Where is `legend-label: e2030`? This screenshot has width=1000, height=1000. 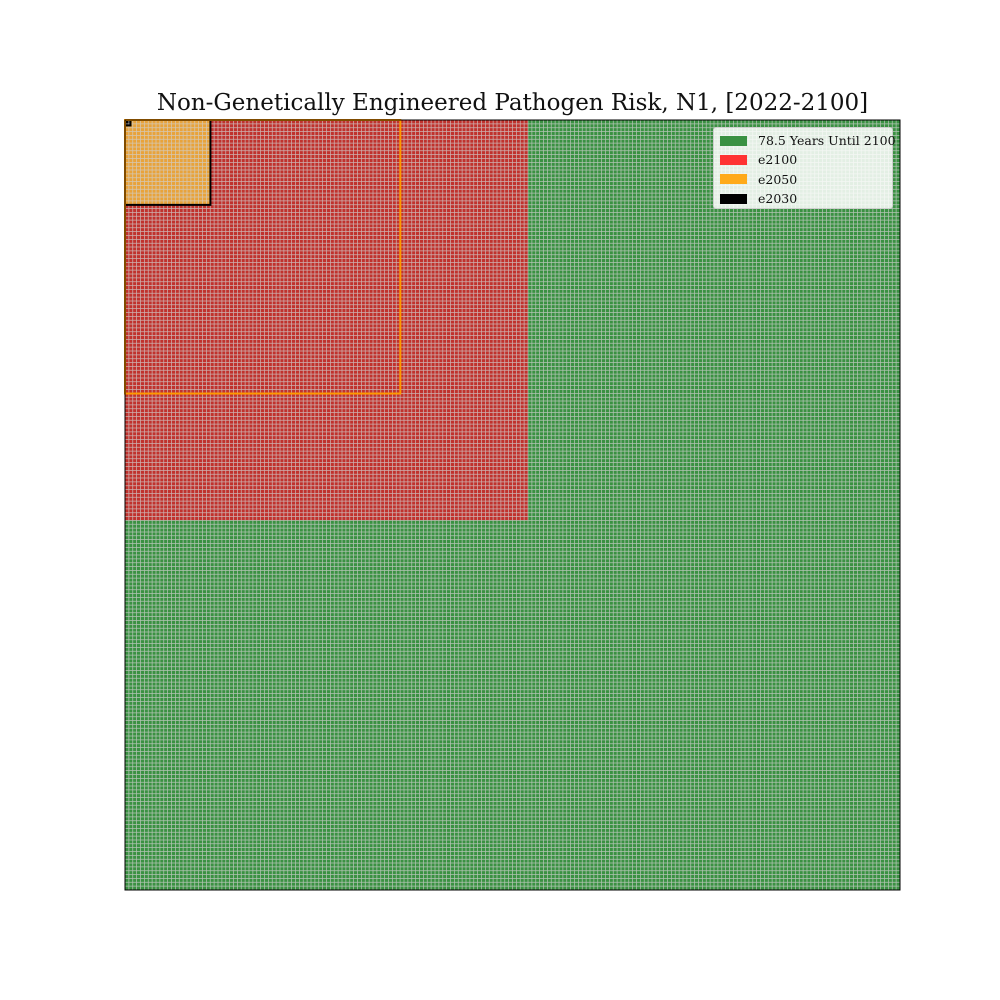
legend-label: e2030 is located at coordinates (778, 199).